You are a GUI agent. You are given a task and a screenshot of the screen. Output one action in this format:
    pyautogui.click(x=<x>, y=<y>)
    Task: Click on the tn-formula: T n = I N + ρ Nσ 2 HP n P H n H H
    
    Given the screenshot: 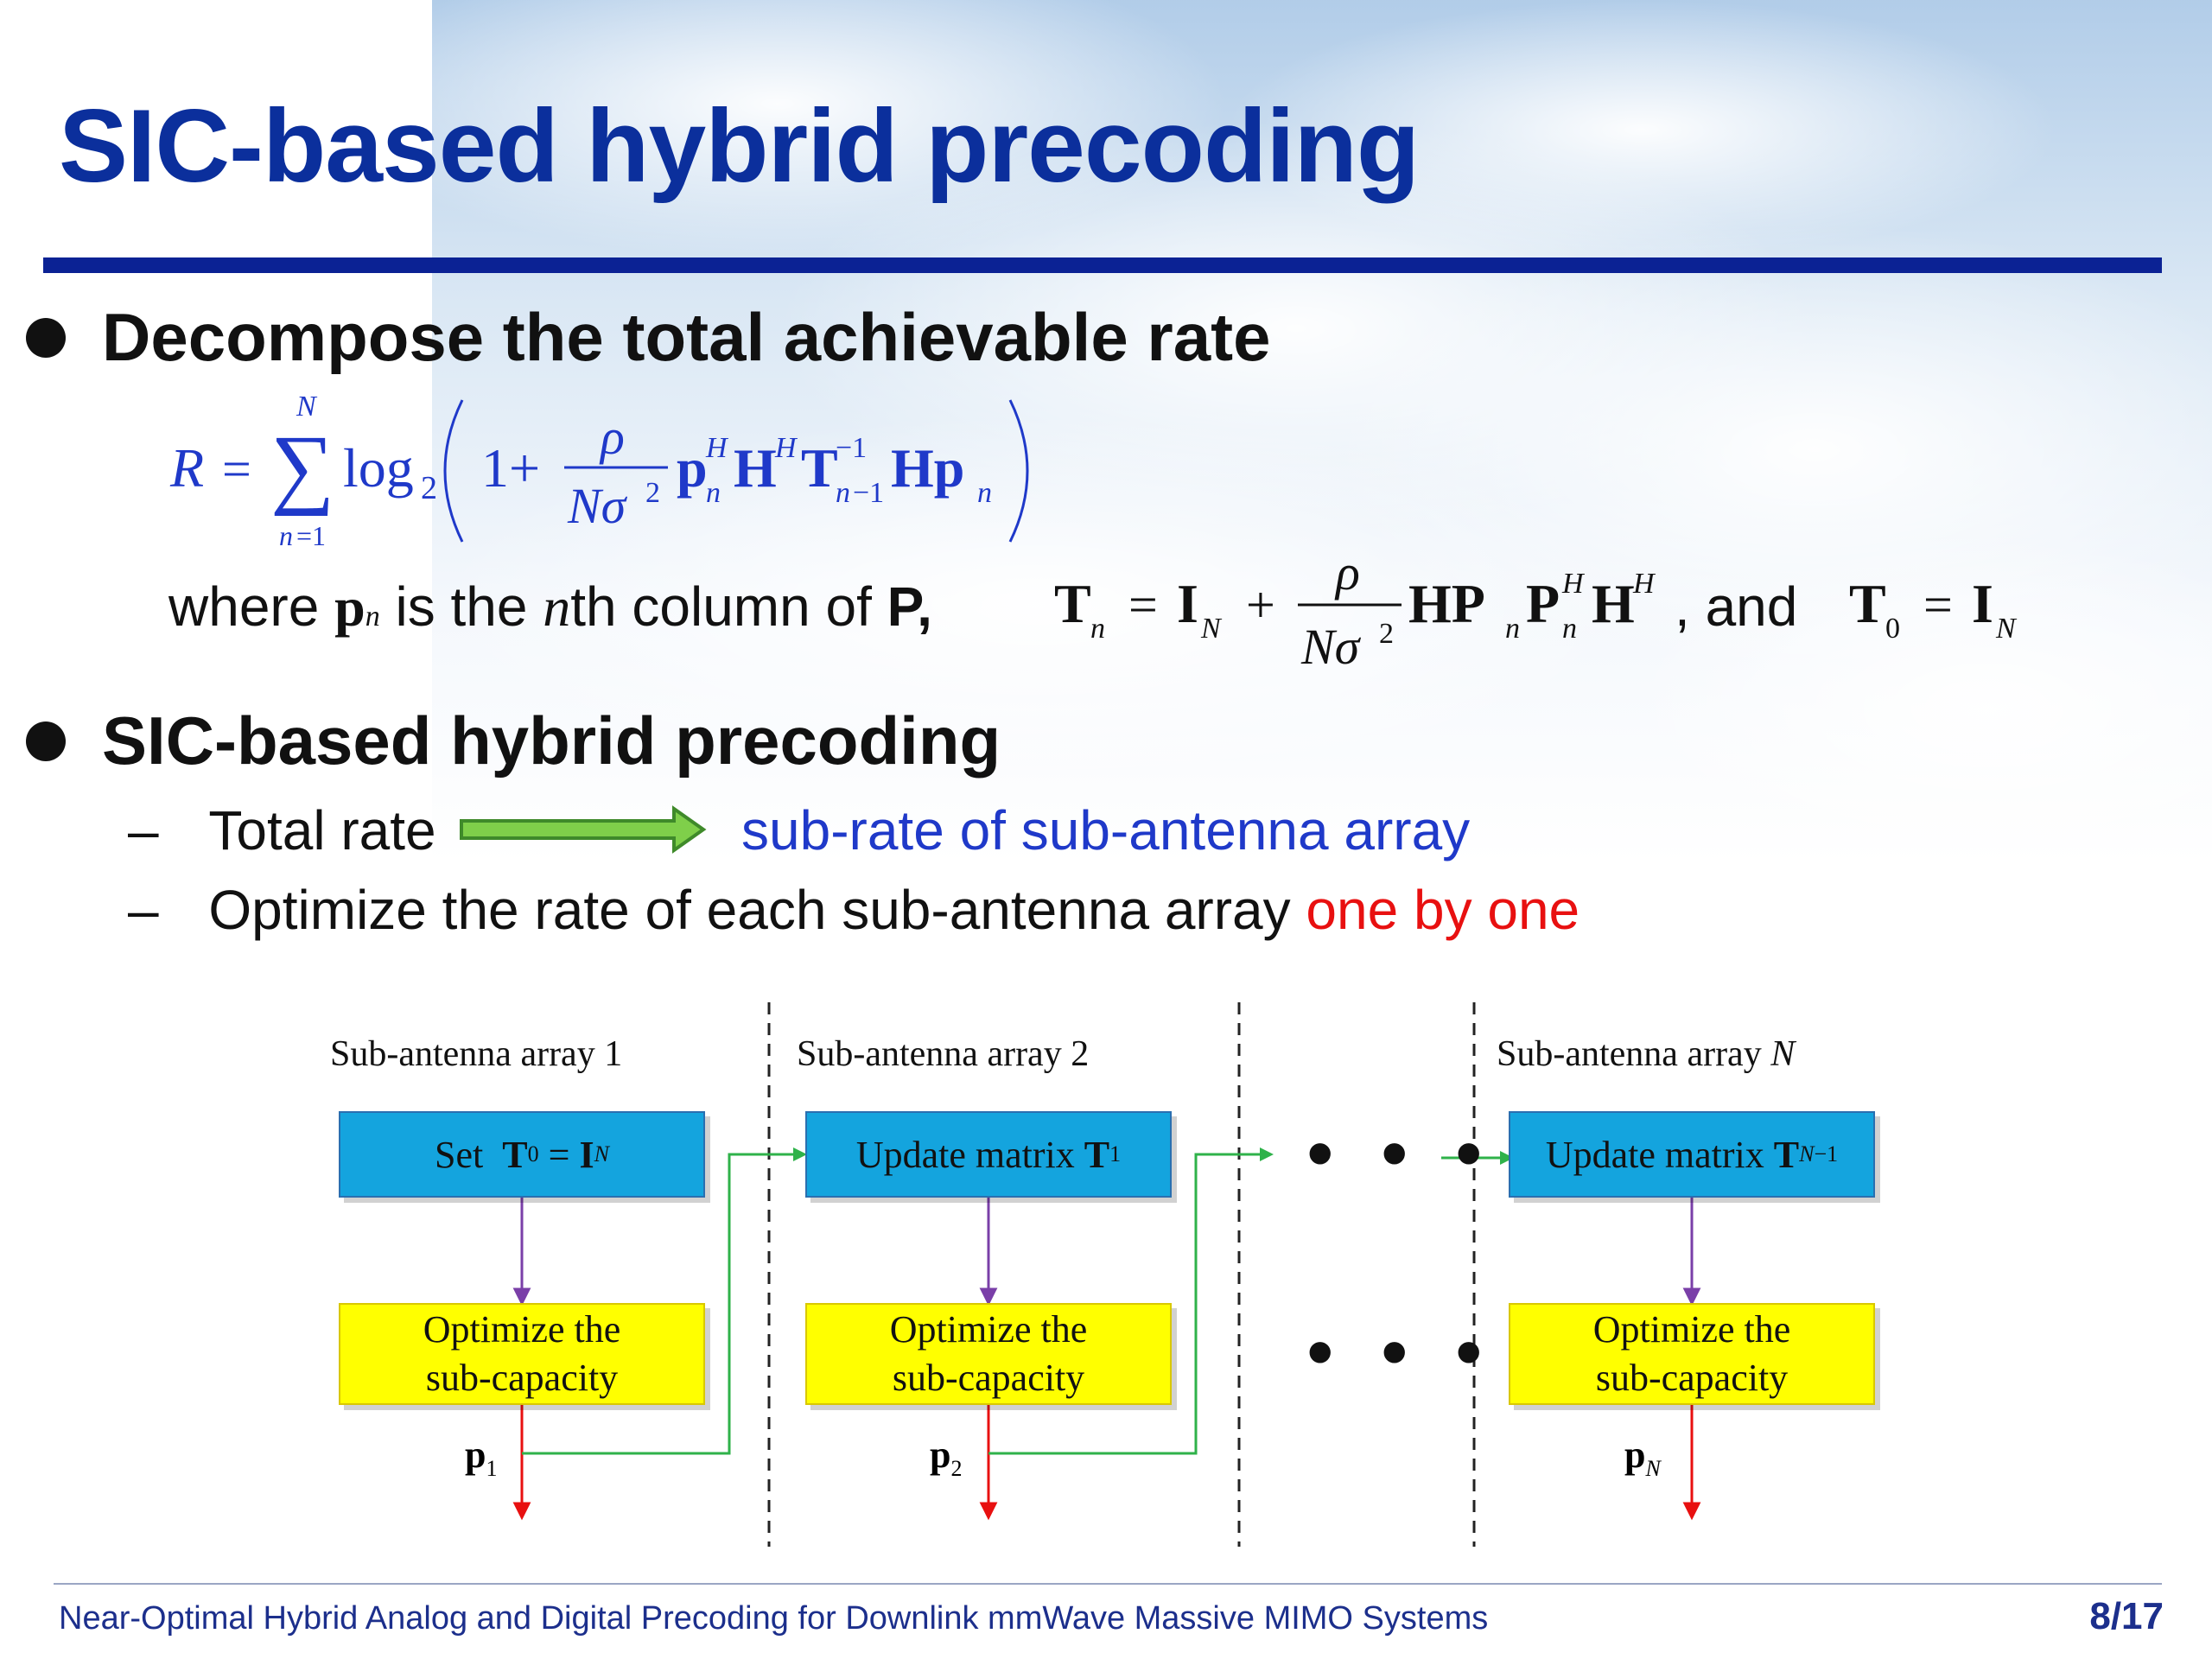 What is the action you would take?
    pyautogui.click(x=1355, y=609)
    